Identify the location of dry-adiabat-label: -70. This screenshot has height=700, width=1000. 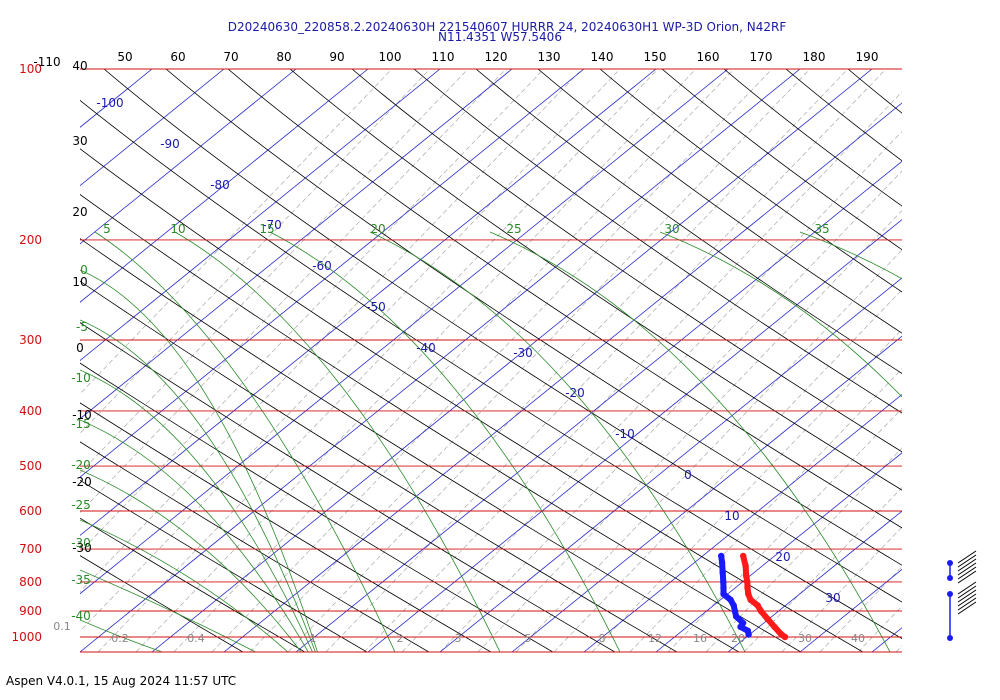
(272, 225).